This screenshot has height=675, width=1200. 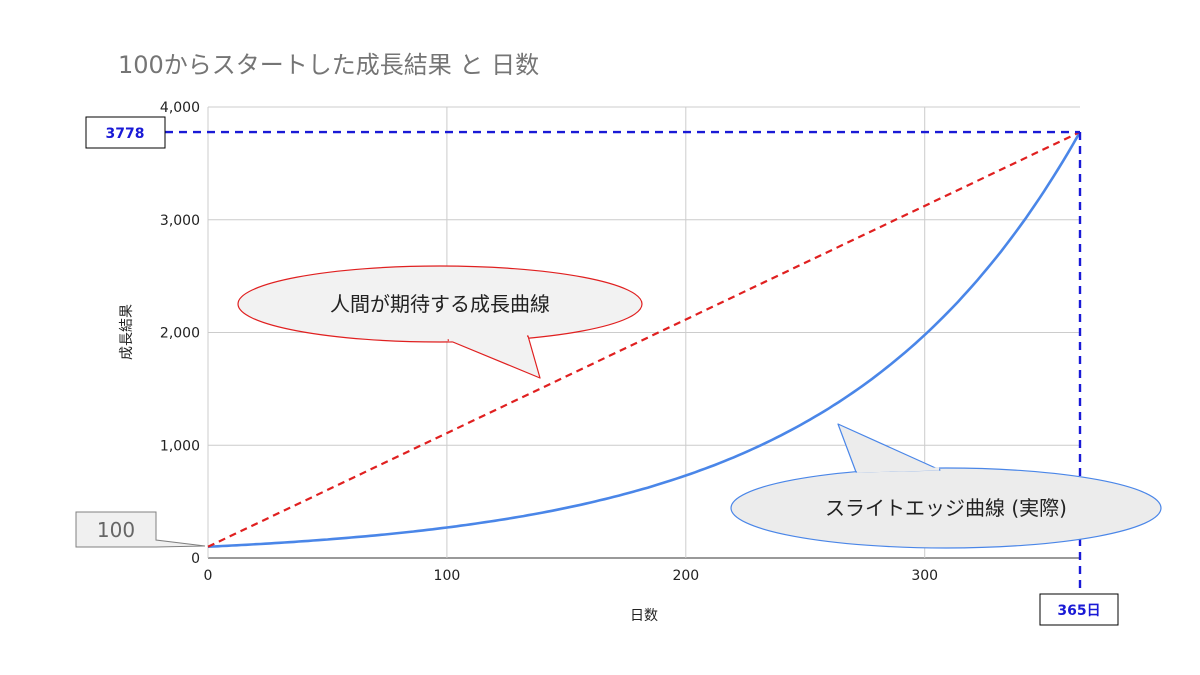 What do you see at coordinates (127, 332) in the screenshot?
I see `y-axis-title: 成長結果` at bounding box center [127, 332].